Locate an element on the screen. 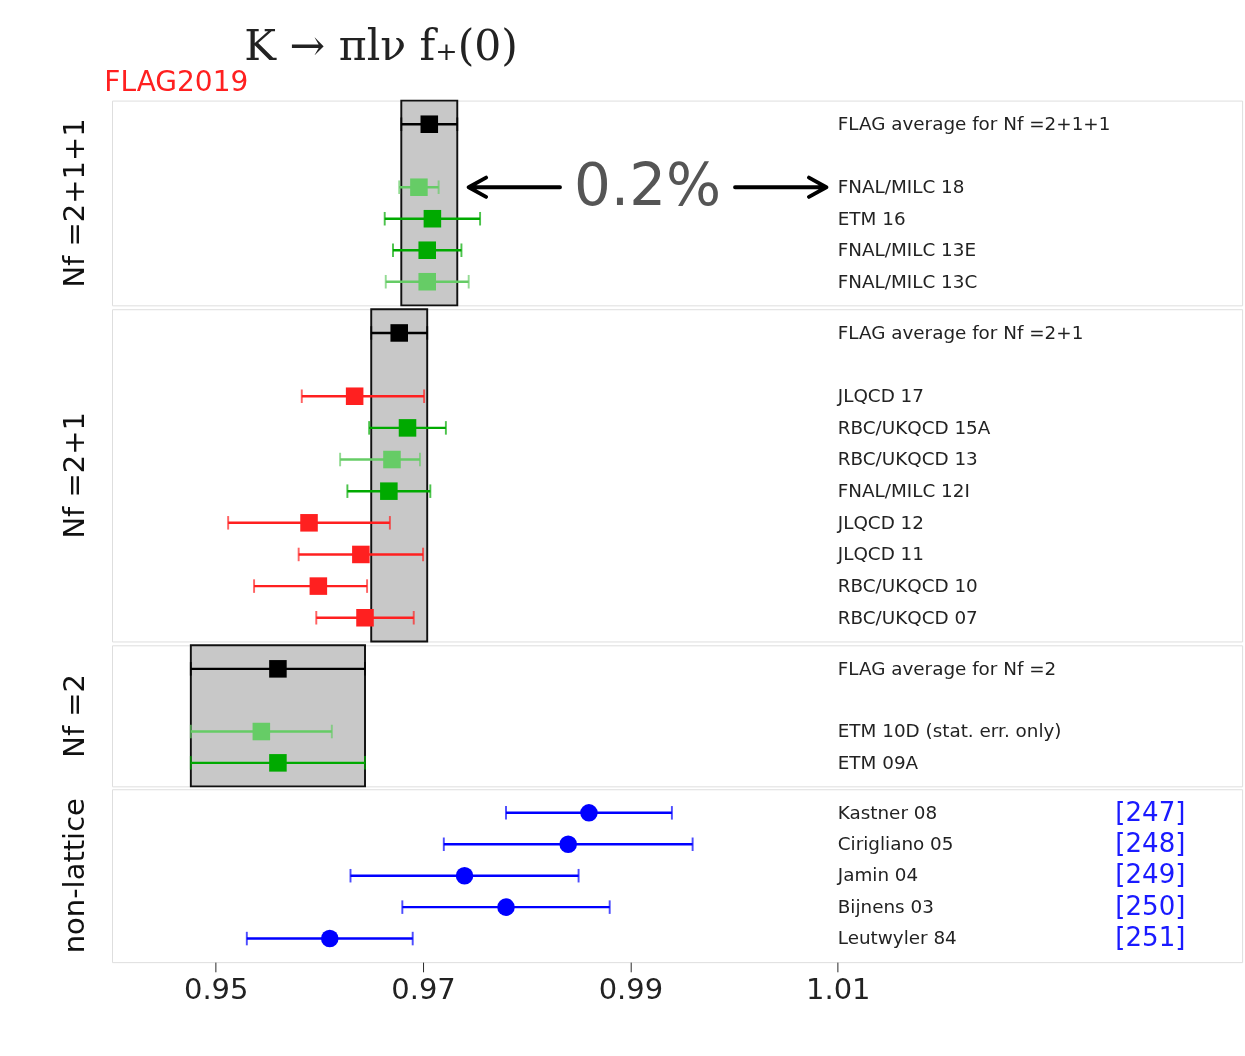 The width and height of the screenshot is (1245, 1056). y-tick-label: Leutwyler 84 is located at coordinates (897, 938).